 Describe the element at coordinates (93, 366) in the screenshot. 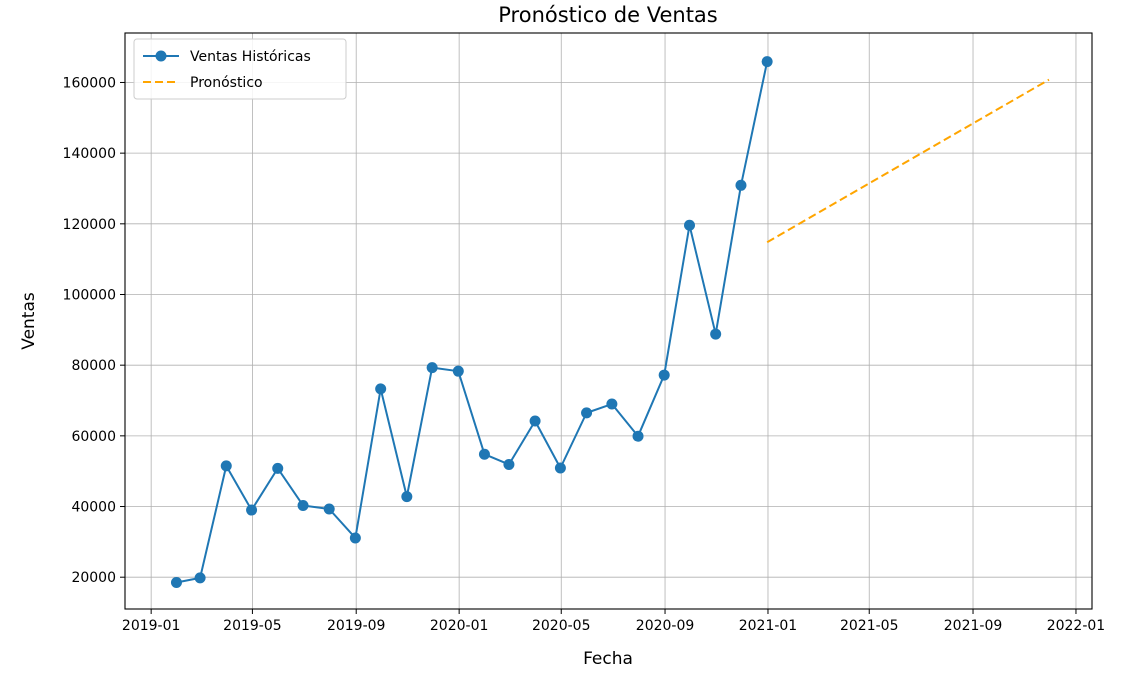

I see `y-tick-label: 80000` at that location.